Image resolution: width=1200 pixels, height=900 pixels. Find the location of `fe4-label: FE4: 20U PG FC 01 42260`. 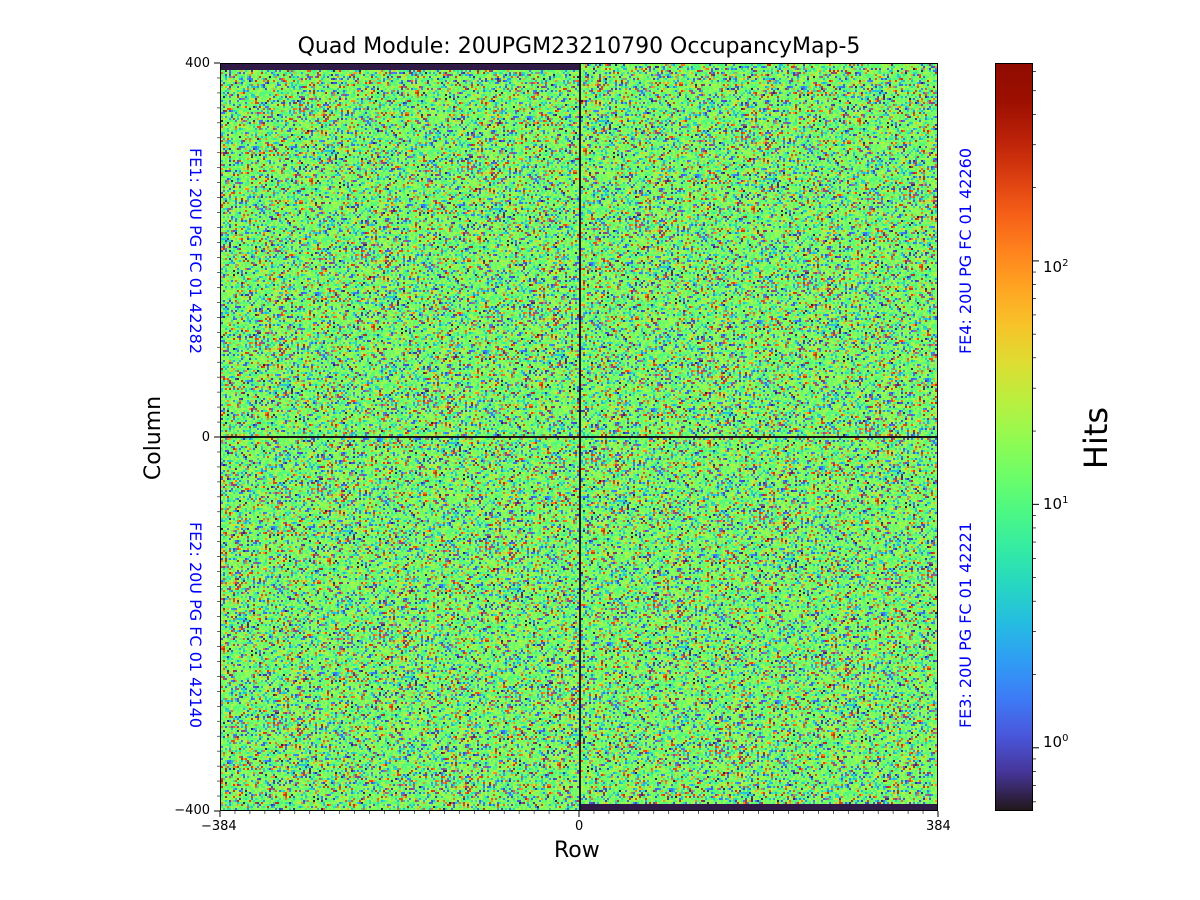

fe4-label: FE4: 20U PG FC 01 42260 is located at coordinates (965, 251).